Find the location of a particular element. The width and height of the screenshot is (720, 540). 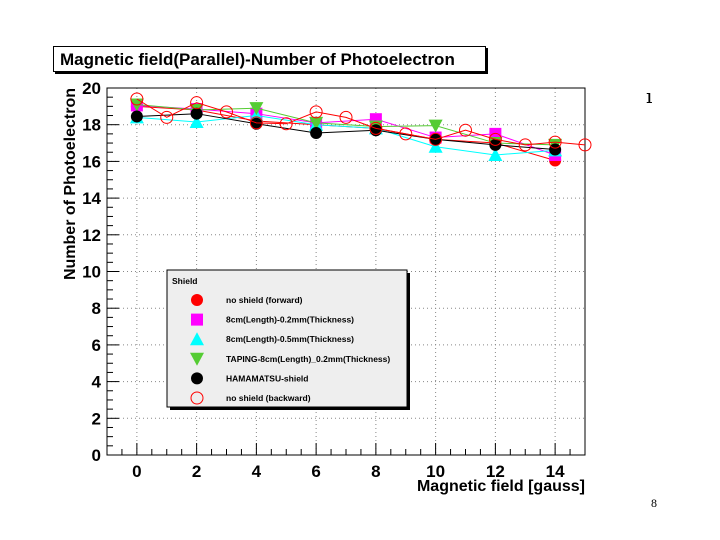

y-tick-label: 12 is located at coordinates (91, 235).